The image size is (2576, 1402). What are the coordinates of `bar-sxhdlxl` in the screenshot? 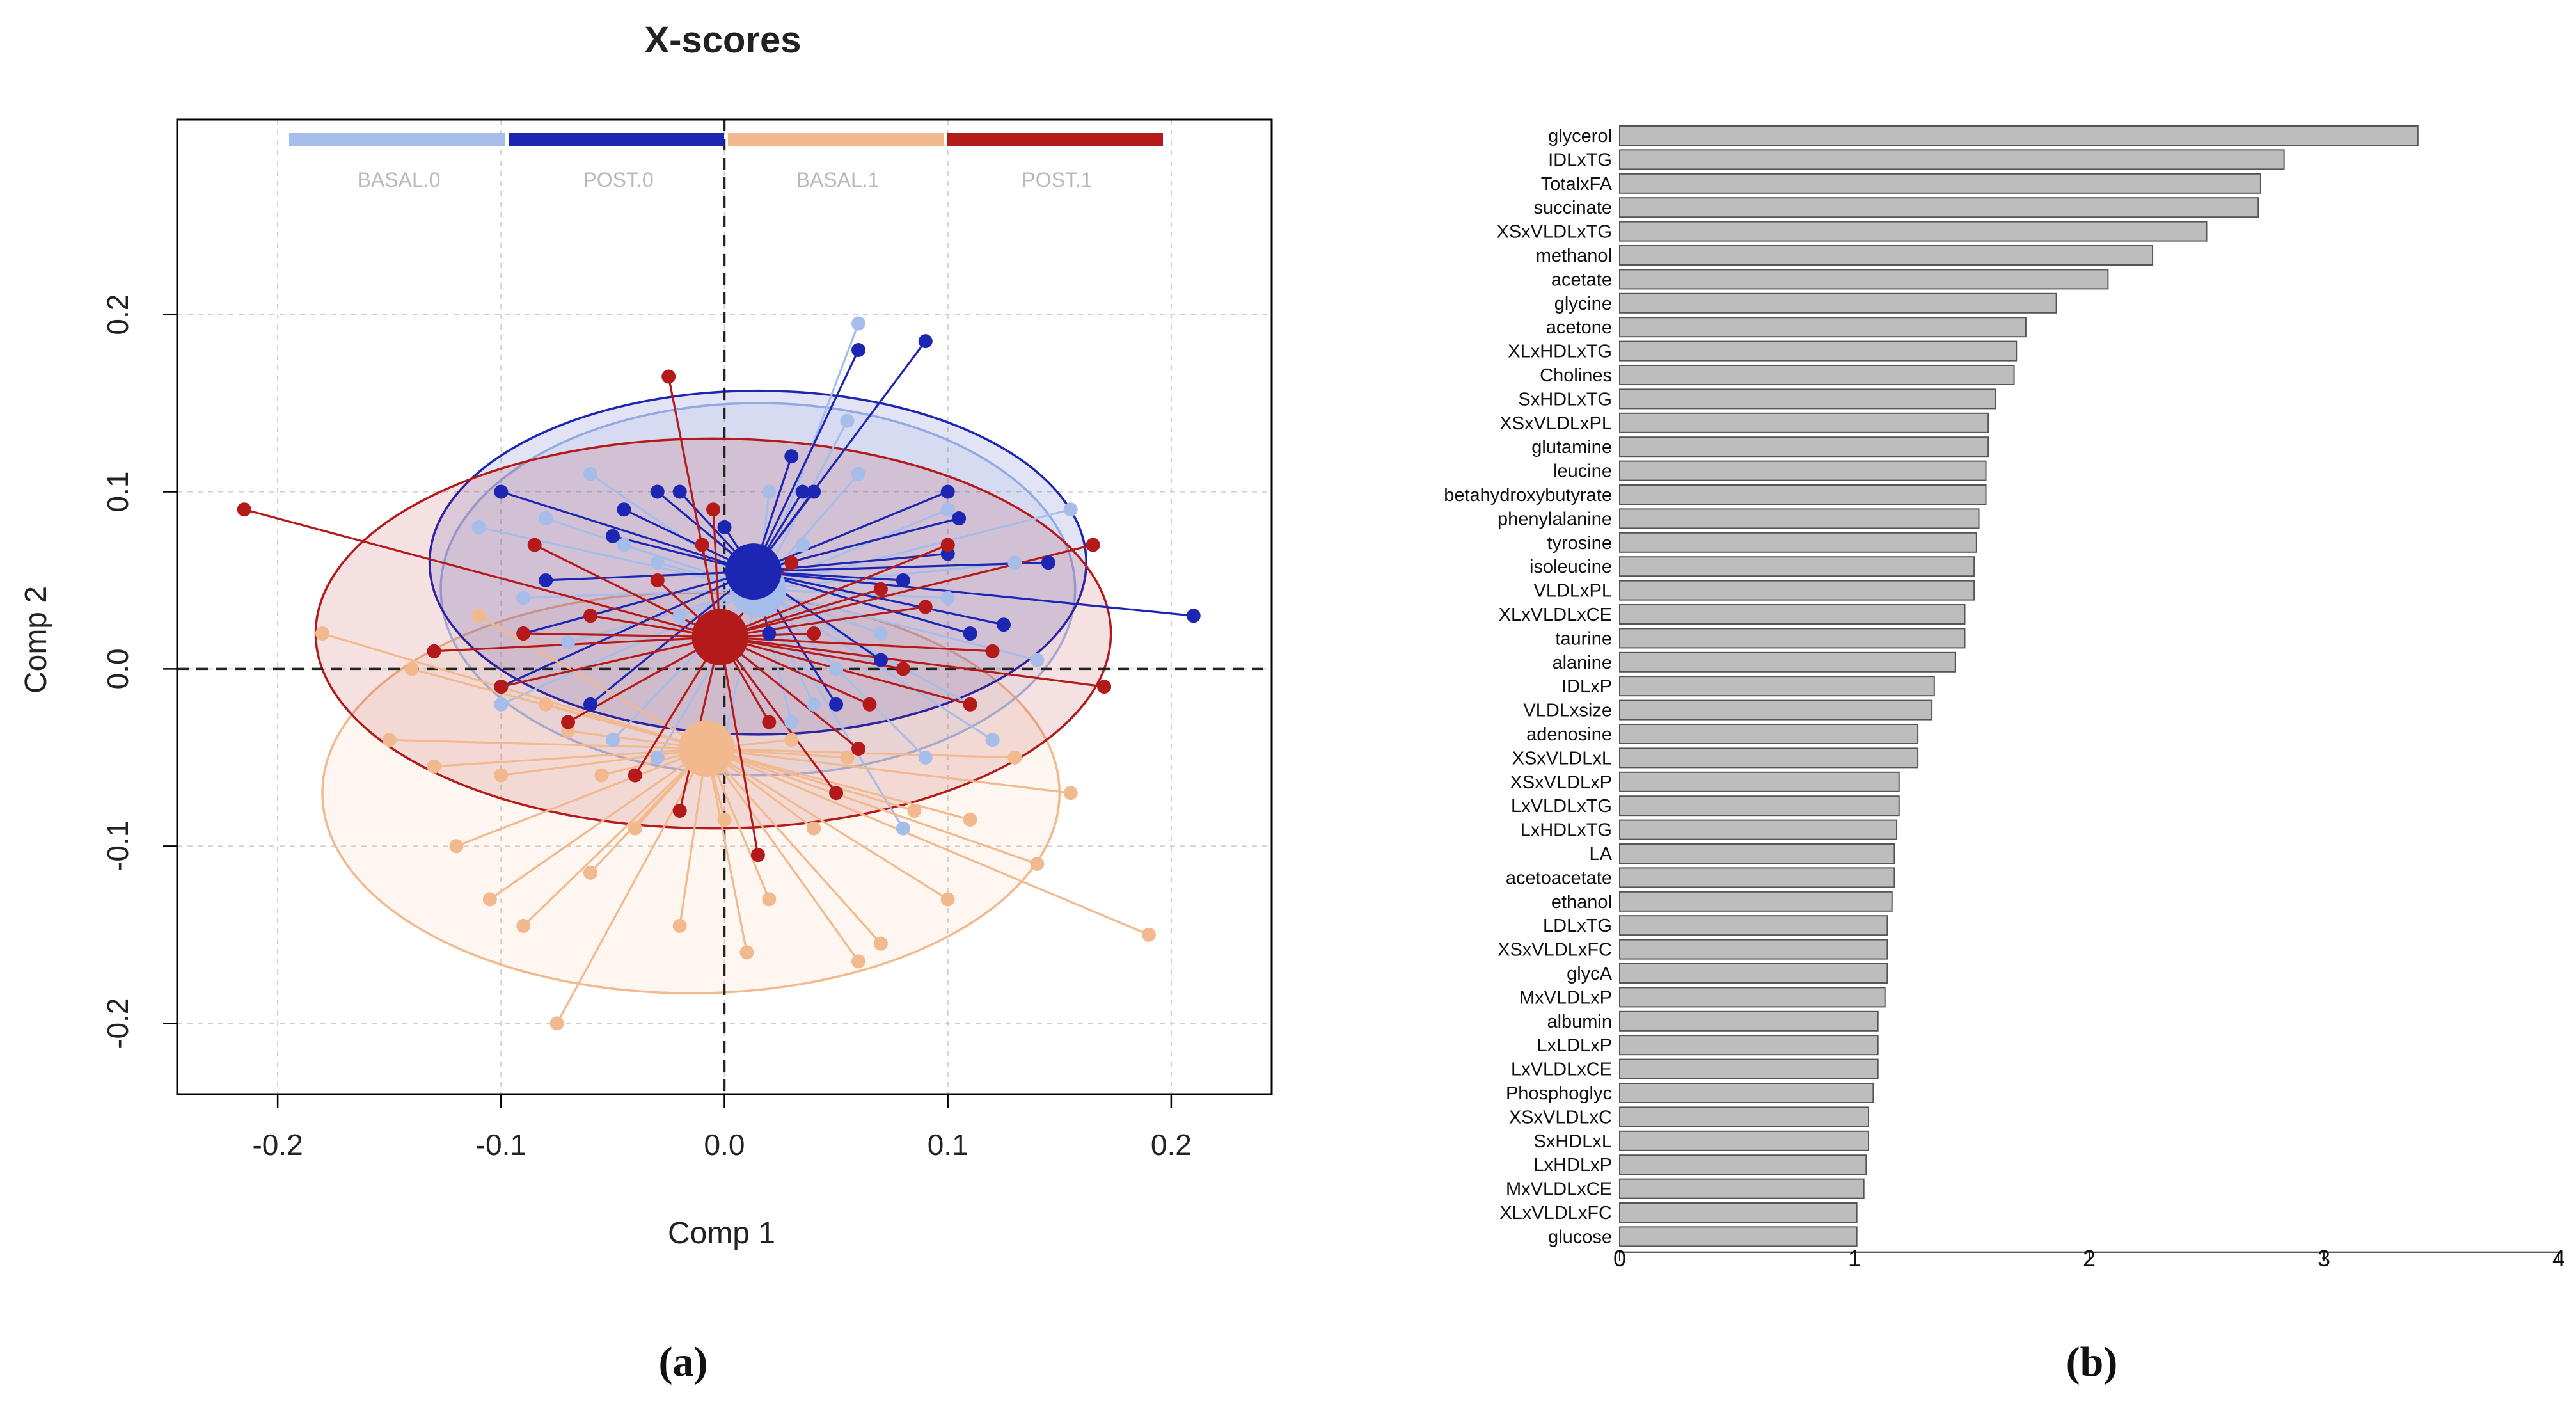 It's located at (1744, 1140).